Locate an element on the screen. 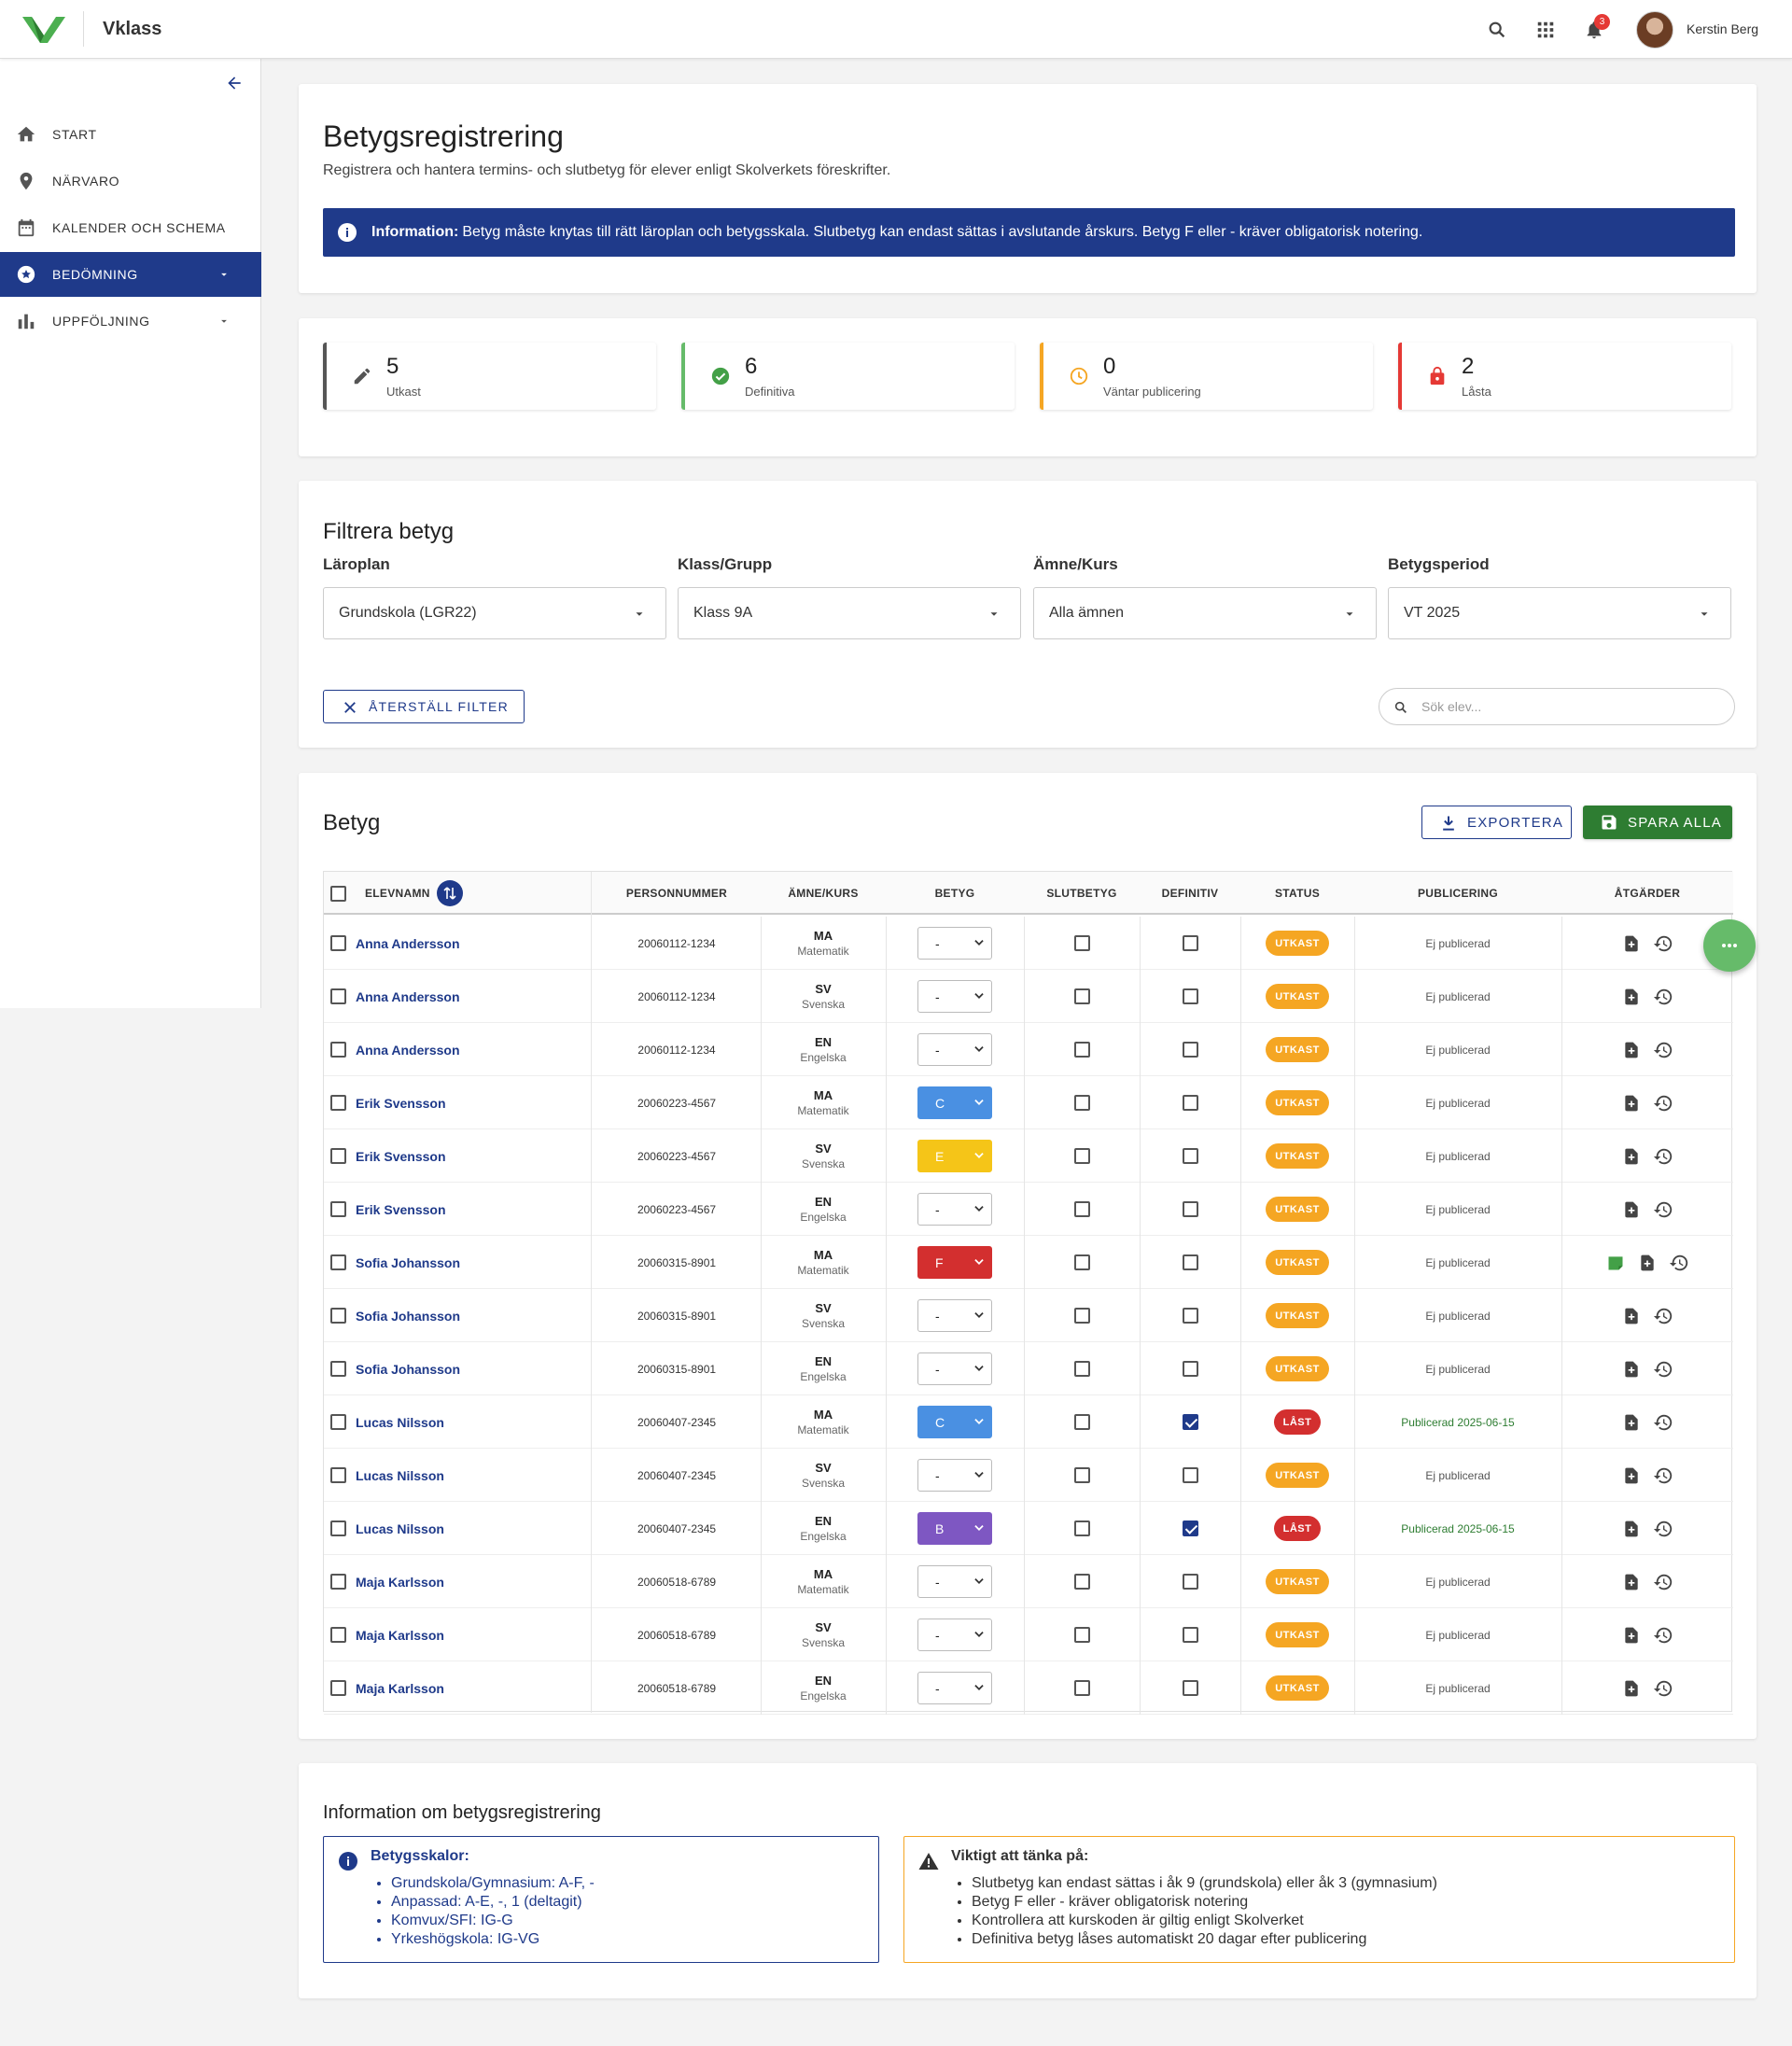  grade-select: E is located at coordinates (954, 1156).